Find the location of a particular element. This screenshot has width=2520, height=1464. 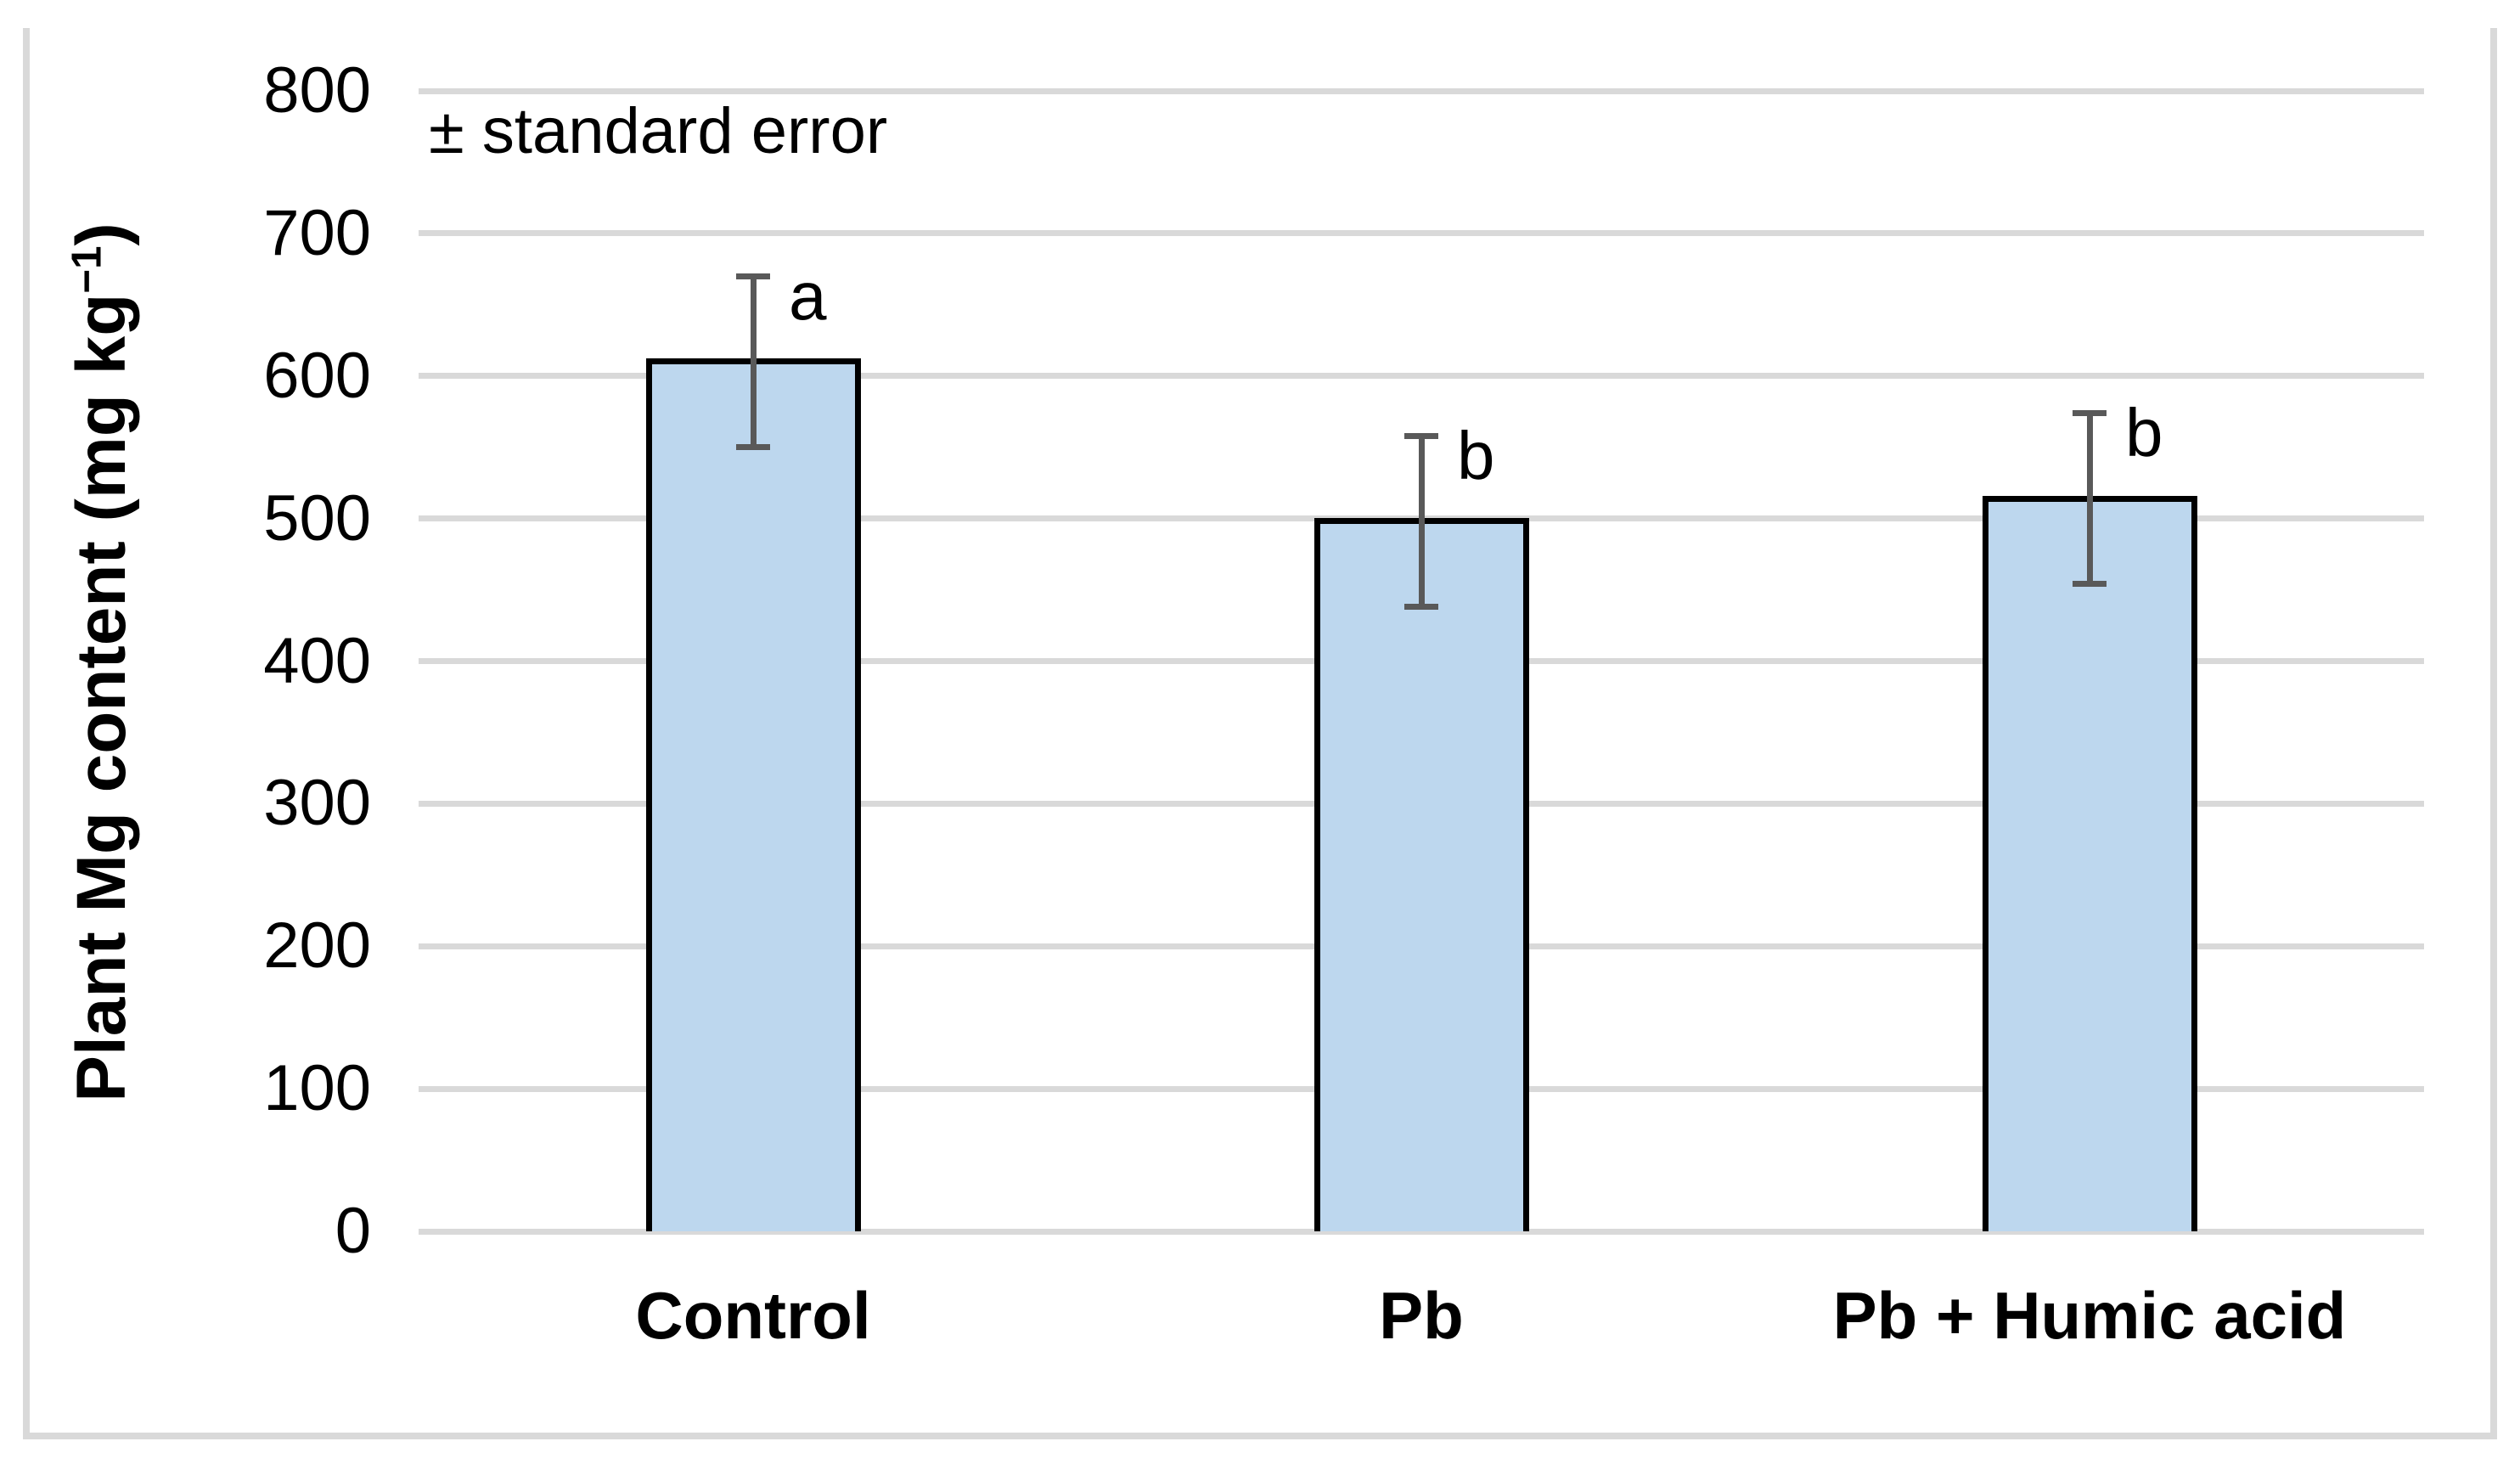

y-axis-title-close: ) is located at coordinates (102, 234).